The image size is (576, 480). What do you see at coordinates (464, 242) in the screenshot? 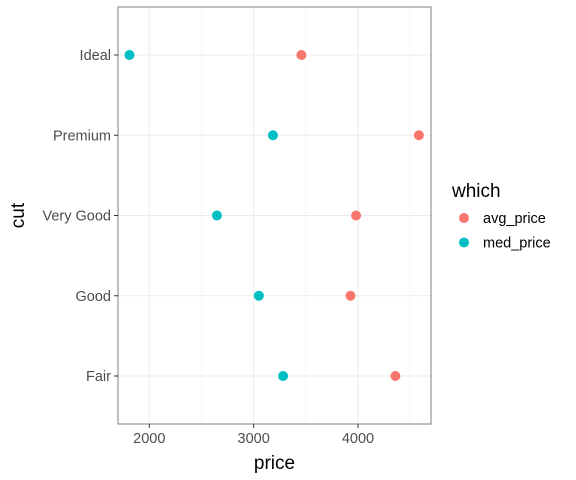
I see `legend-key-med_price` at bounding box center [464, 242].